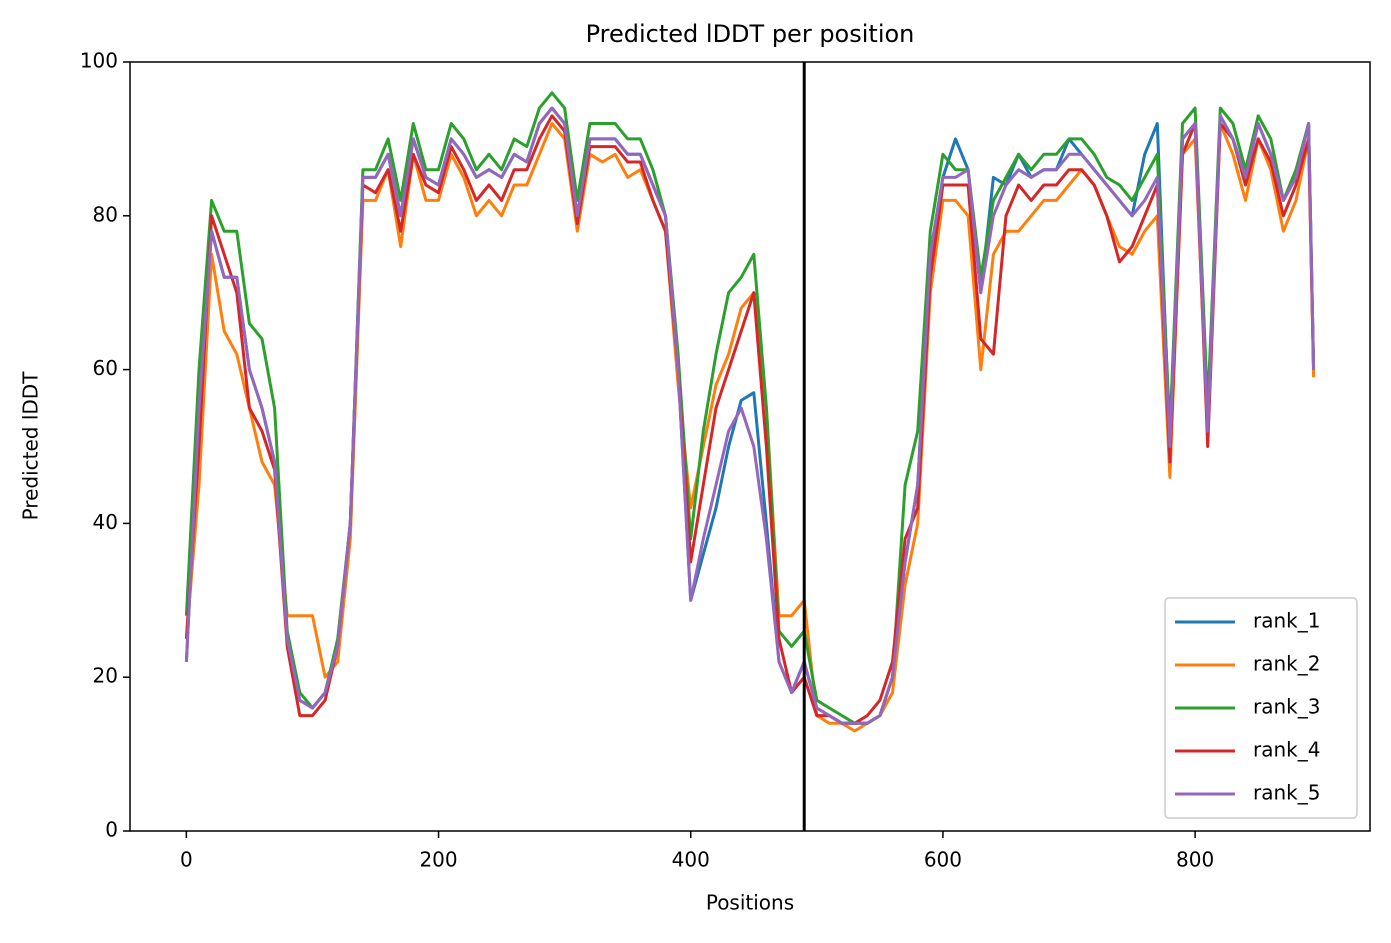 This screenshot has width=1391, height=943. What do you see at coordinates (186, 860) in the screenshot?
I see `x-tick-label: 0` at bounding box center [186, 860].